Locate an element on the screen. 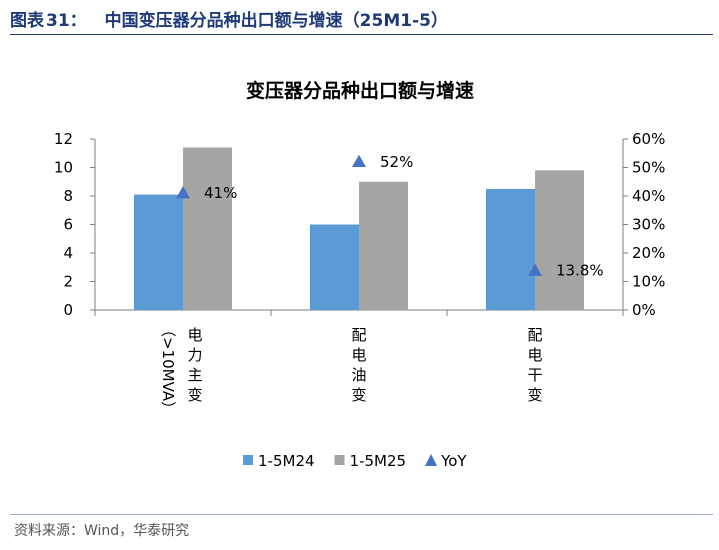 This screenshot has height=550, width=719. y2-tick-label: 50% is located at coordinates (648, 168).